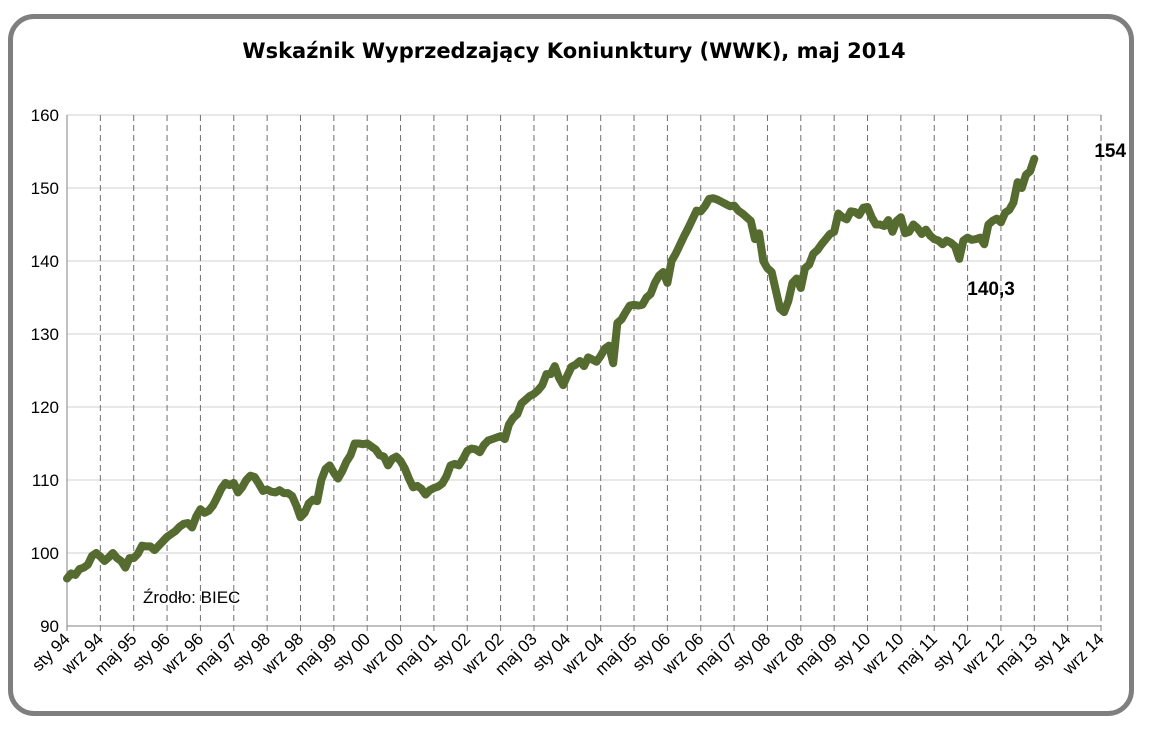 This screenshot has height=730, width=1149. I want to click on source-note: Źrodło: BIEC, so click(191, 597).